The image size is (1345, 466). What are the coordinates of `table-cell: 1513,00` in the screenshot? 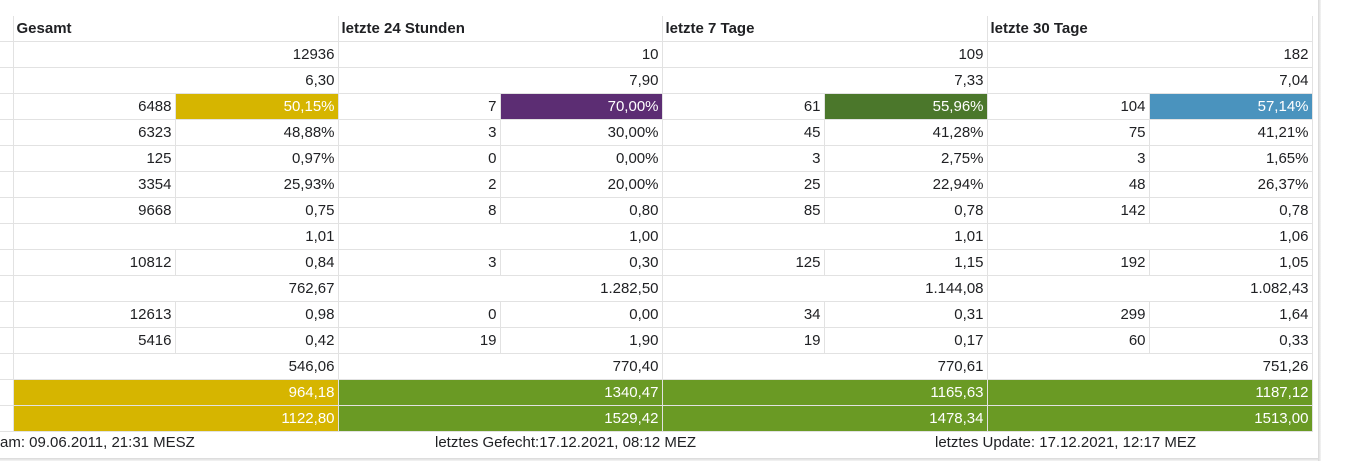 It's located at (1150, 418).